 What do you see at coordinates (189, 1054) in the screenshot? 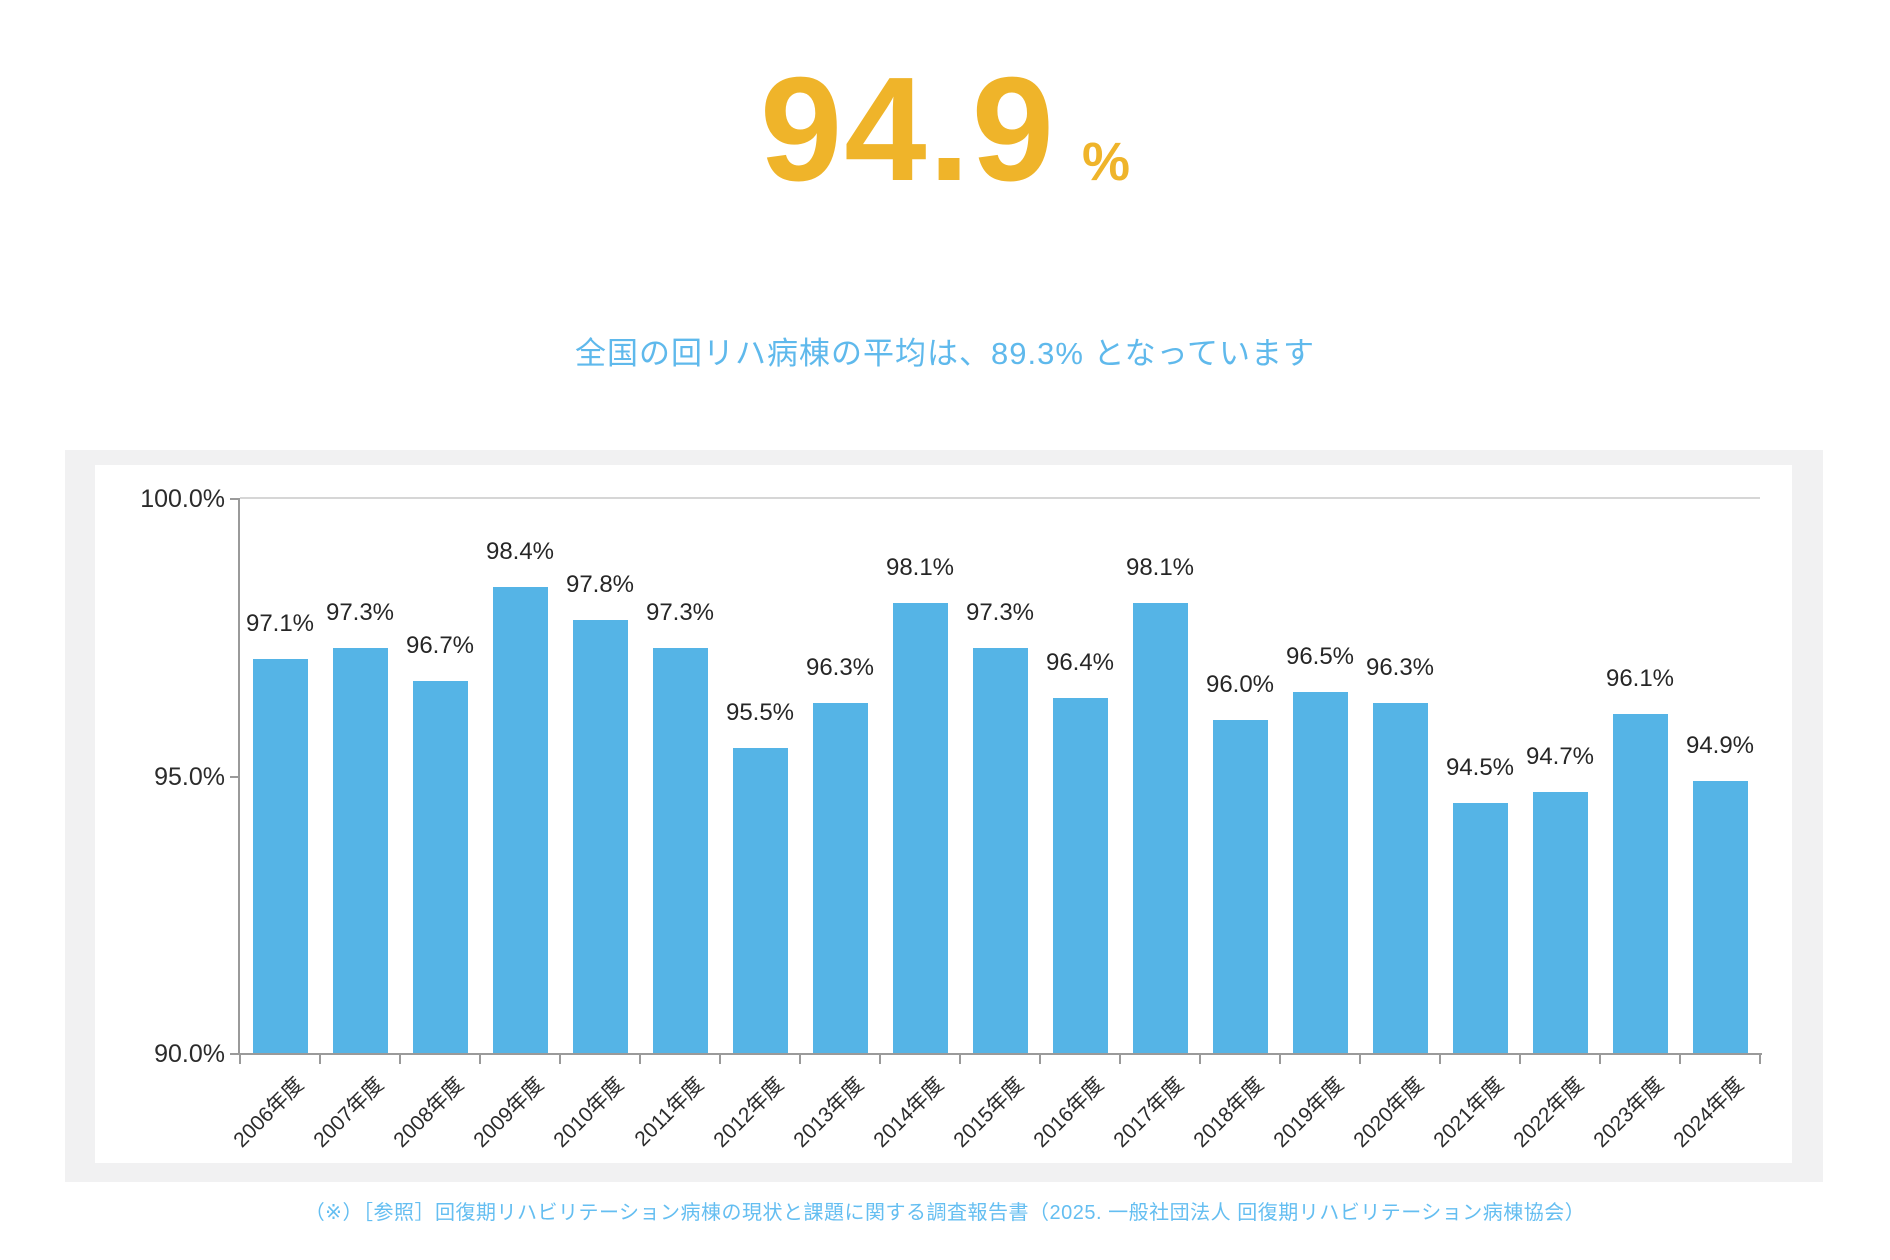
I see `y-axis-label: 90.0%` at bounding box center [189, 1054].